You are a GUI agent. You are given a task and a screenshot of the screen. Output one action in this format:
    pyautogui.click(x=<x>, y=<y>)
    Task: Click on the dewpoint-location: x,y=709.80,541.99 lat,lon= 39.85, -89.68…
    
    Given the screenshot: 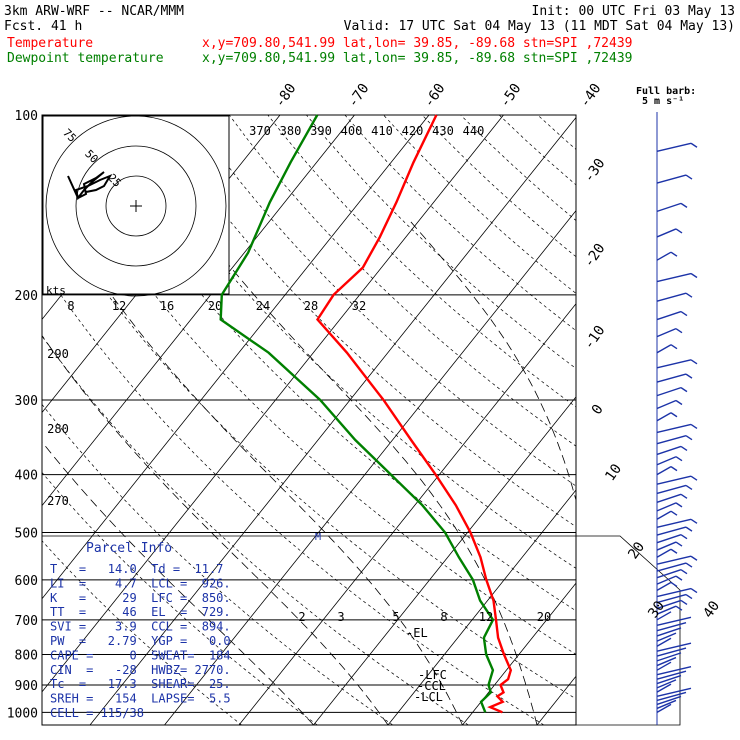 What is the action you would take?
    pyautogui.click(x=417, y=58)
    